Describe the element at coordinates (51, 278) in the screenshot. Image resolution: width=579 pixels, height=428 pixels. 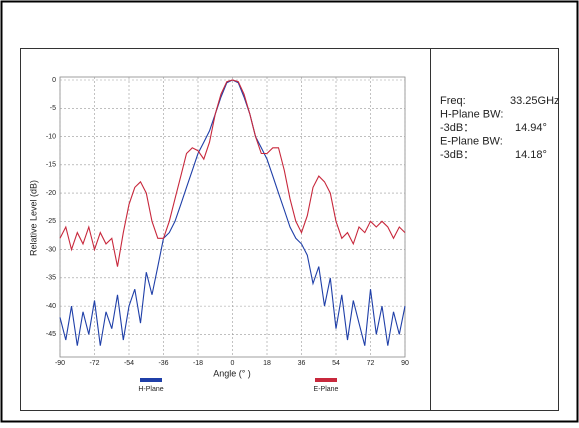
I see `y-tick-label: -35` at that location.